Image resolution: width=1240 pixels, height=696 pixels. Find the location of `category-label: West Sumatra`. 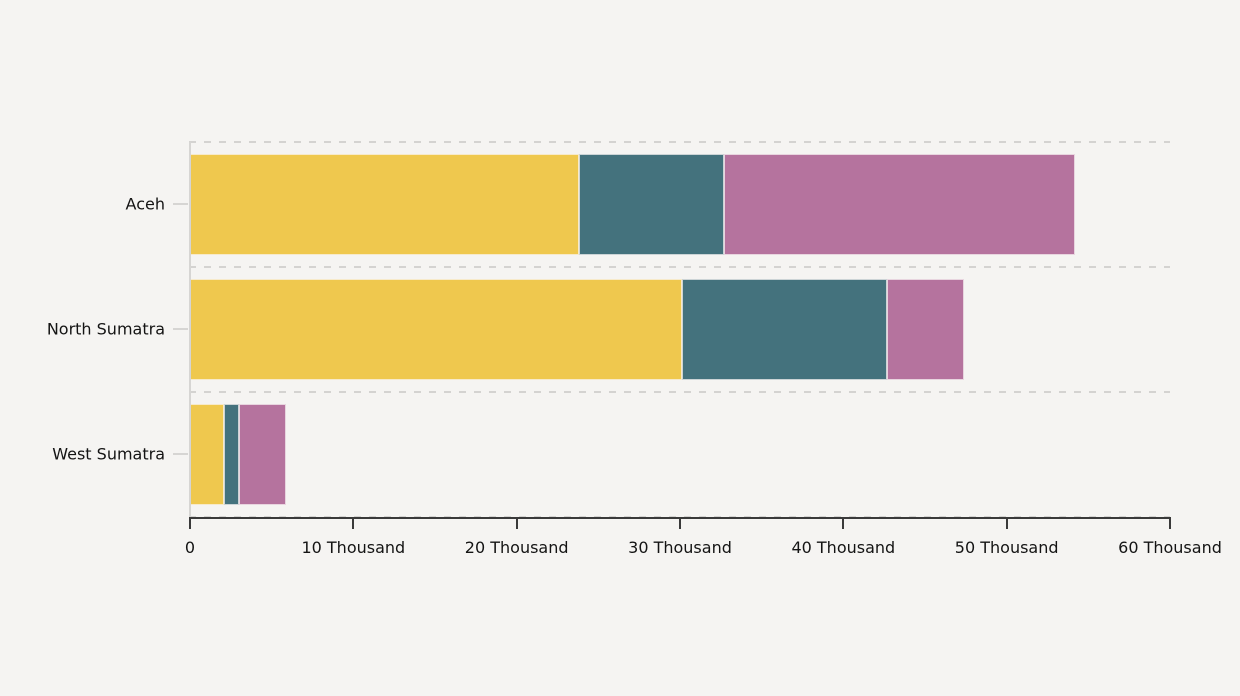

category-label: West Sumatra is located at coordinates (108, 454).